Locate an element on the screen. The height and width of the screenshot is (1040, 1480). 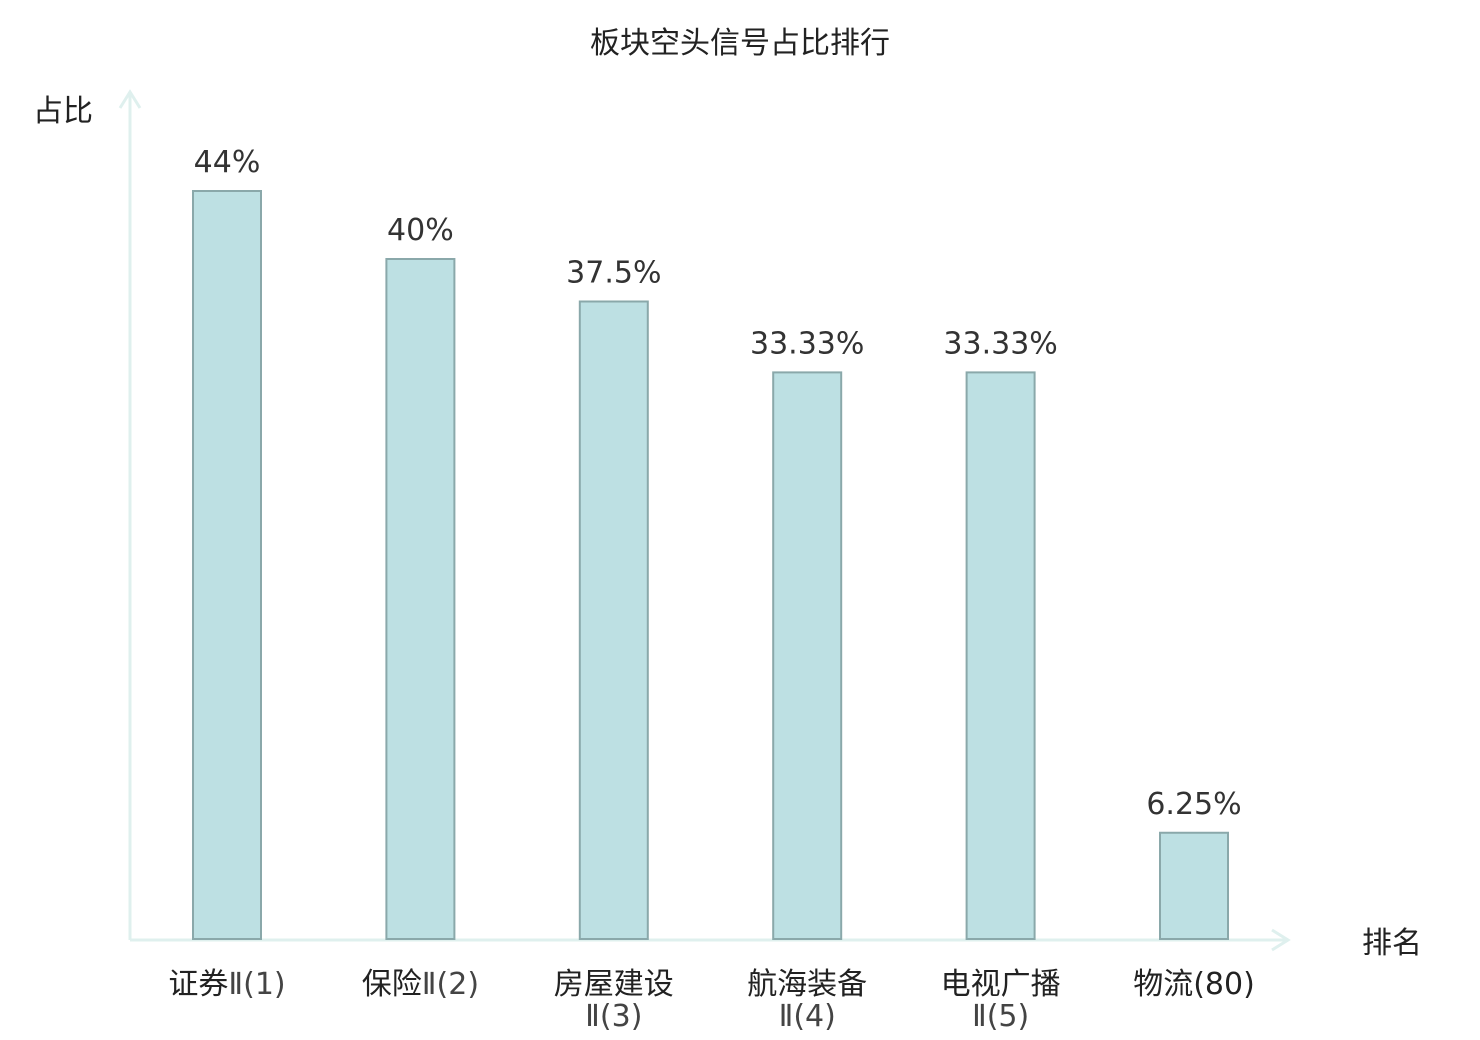
x-tick-label: 证券Ⅱ(1) is located at coordinates (226, 984).